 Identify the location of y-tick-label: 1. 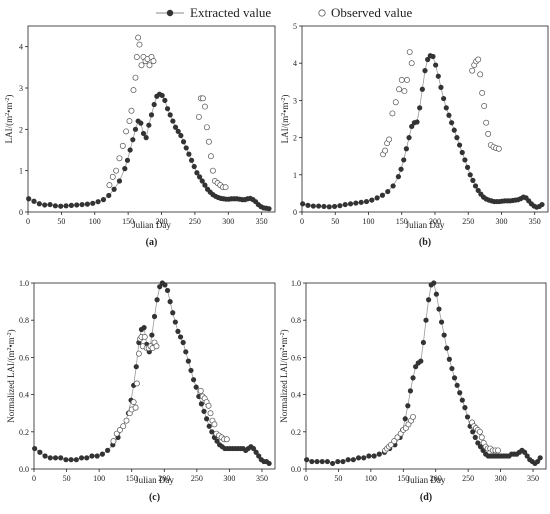
(21, 171).